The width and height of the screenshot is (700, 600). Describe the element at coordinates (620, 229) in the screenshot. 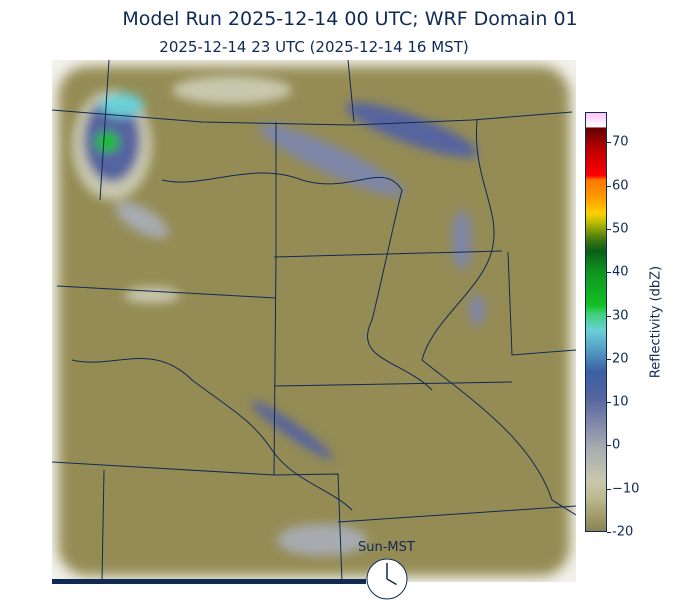

I see `colorbar-tick-label: 50` at that location.